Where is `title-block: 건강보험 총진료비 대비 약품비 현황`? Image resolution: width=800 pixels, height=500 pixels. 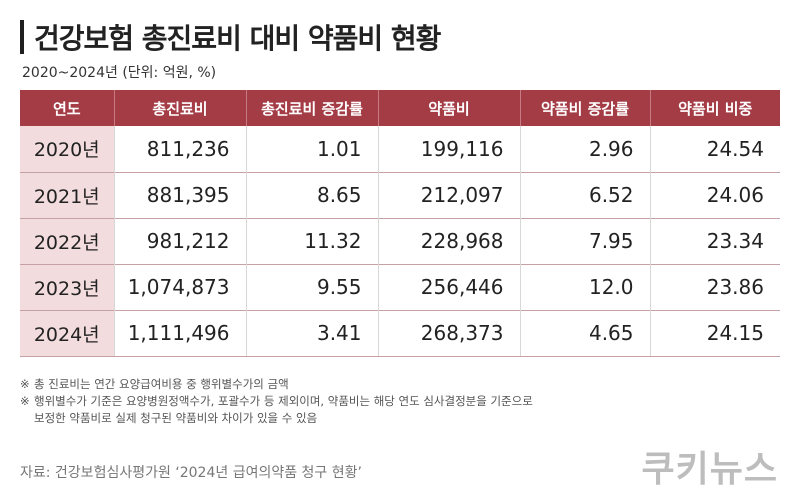 title-block: 건강보험 총진료비 대비 약품비 현황 is located at coordinates (230, 37).